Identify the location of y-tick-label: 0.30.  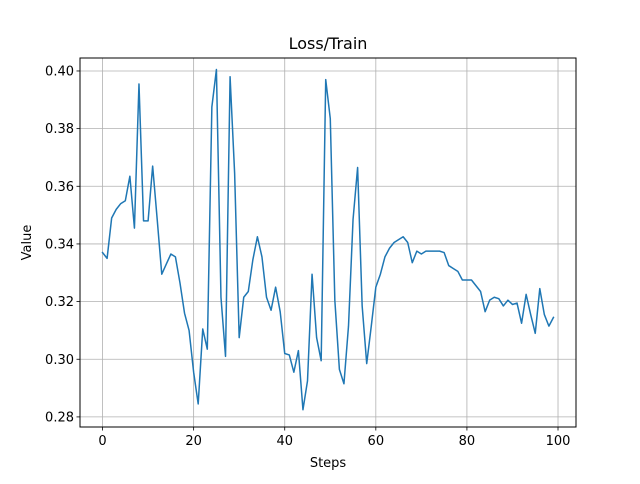
(59, 360).